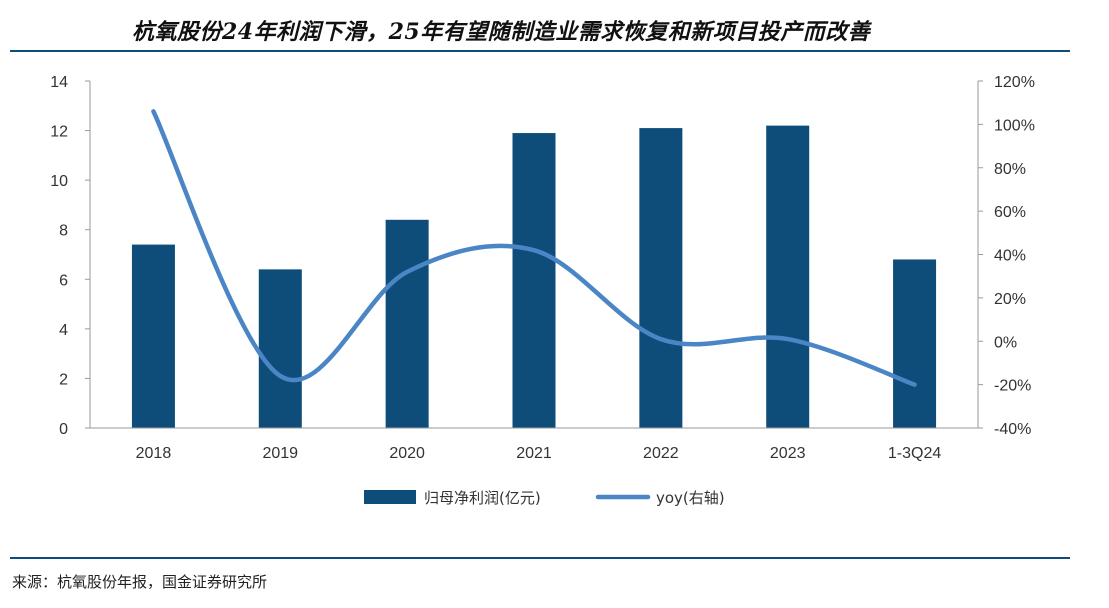  I want to click on left-tick-label: 2, so click(63, 379).